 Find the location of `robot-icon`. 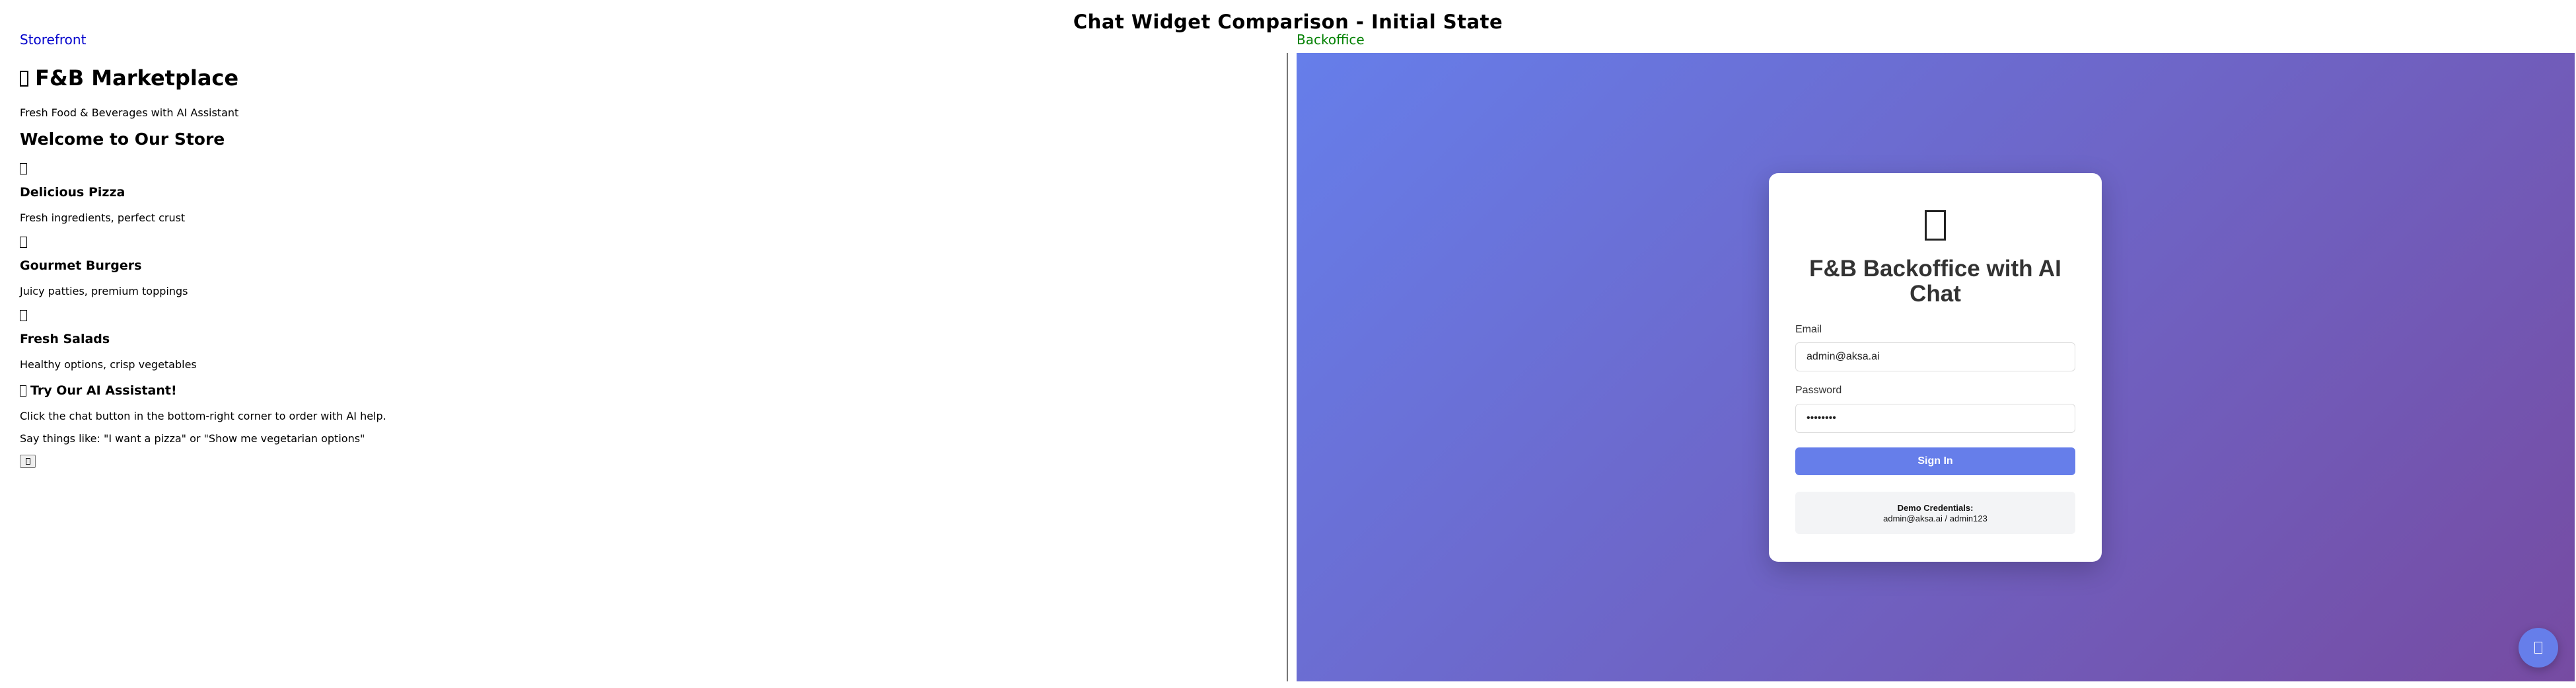

robot-icon is located at coordinates (23, 391).